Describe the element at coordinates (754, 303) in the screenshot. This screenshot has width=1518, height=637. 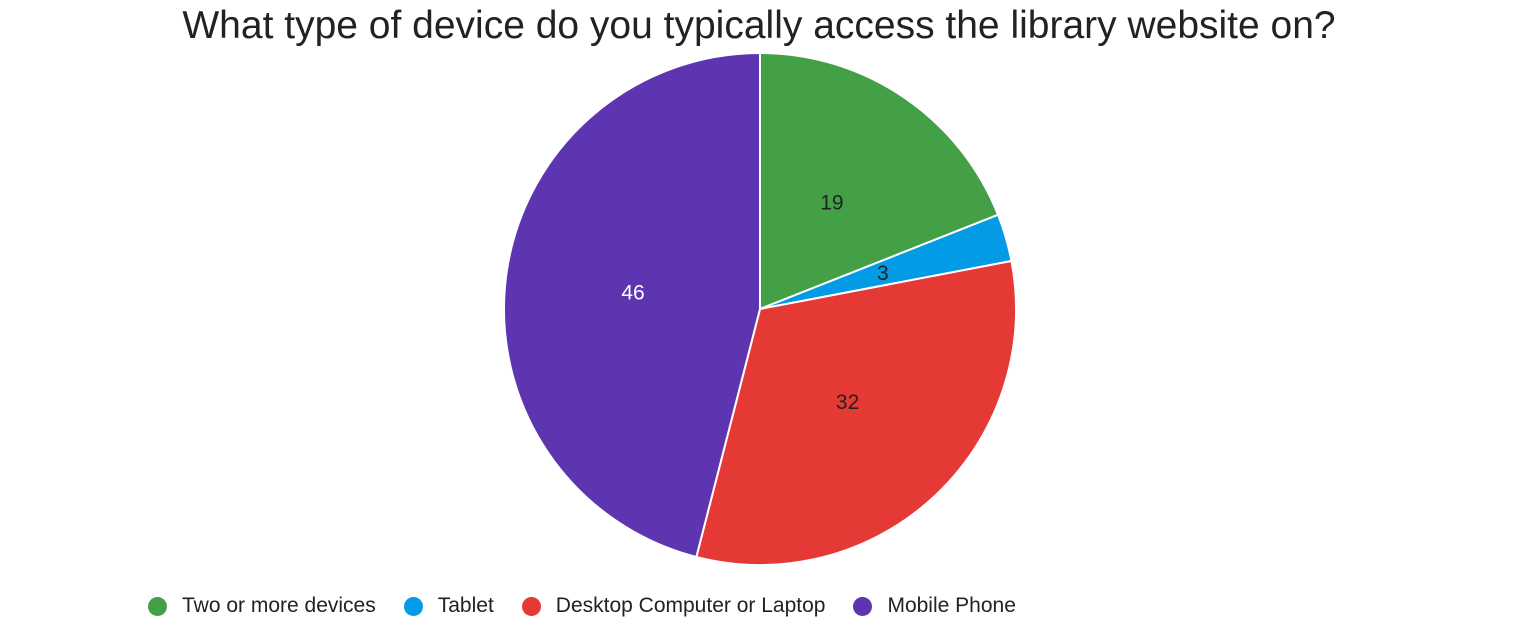
I see `pie-labels: 19 3 32 46` at that location.